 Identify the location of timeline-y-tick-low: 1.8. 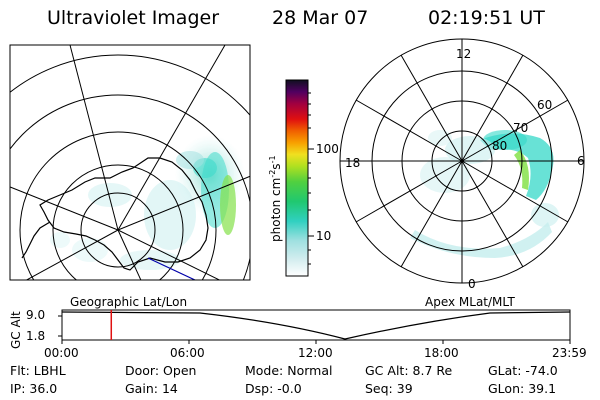
(36, 336).